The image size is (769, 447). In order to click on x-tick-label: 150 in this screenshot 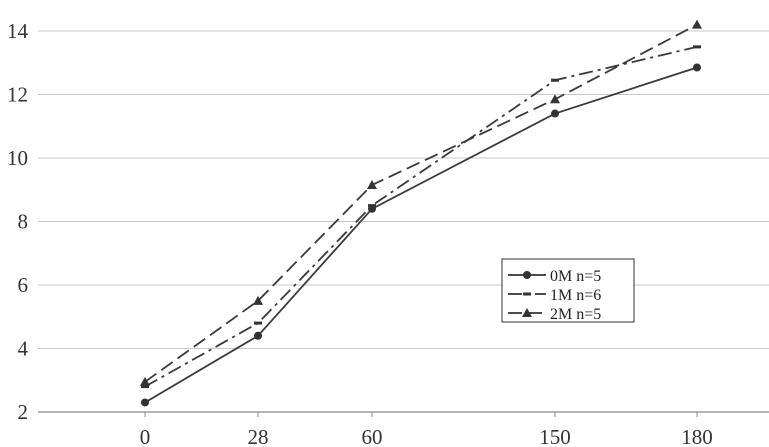, I will do `click(555, 436)`.